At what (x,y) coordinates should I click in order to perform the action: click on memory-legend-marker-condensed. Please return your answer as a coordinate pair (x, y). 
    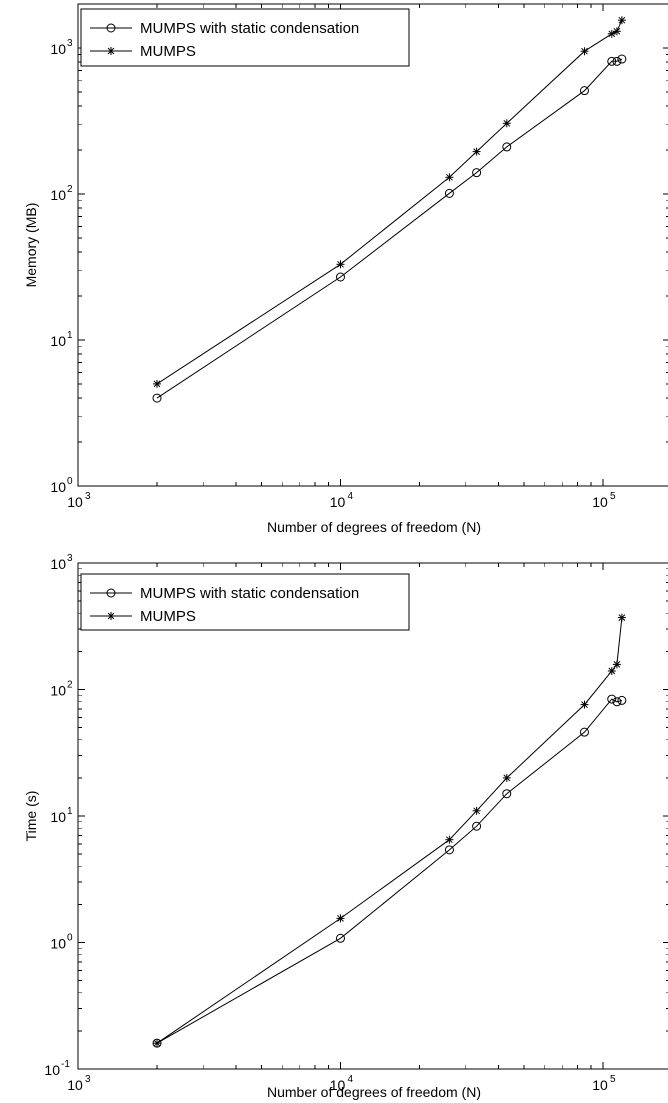
    Looking at the image, I should click on (111, 28).